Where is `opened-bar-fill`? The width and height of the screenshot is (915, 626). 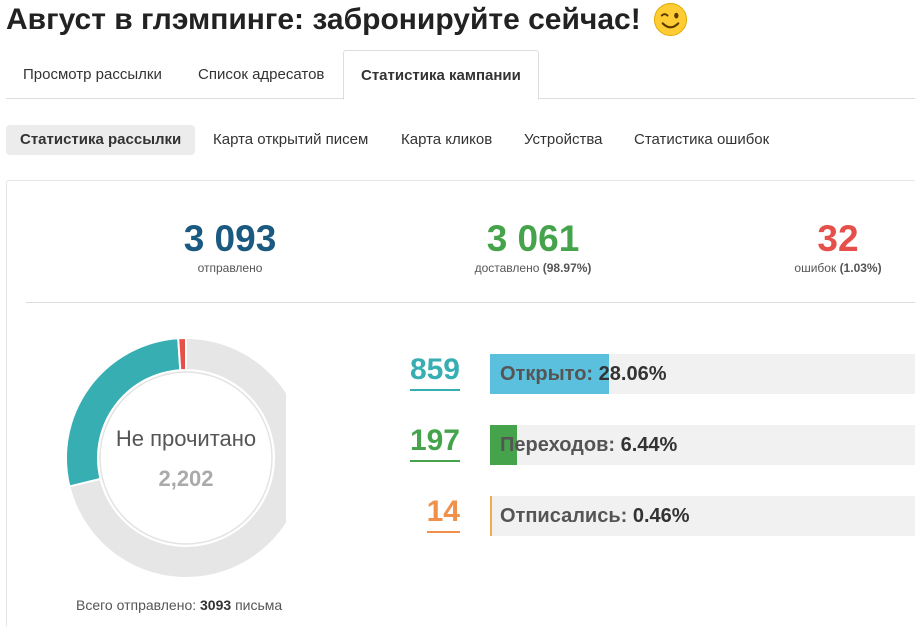 opened-bar-fill is located at coordinates (550, 374).